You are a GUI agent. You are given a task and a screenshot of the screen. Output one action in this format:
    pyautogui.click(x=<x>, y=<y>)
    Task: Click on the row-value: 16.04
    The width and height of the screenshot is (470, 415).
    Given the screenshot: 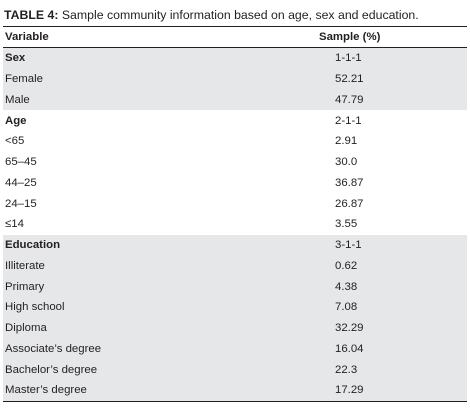 What is the action you would take?
    pyautogui.click(x=351, y=349)
    